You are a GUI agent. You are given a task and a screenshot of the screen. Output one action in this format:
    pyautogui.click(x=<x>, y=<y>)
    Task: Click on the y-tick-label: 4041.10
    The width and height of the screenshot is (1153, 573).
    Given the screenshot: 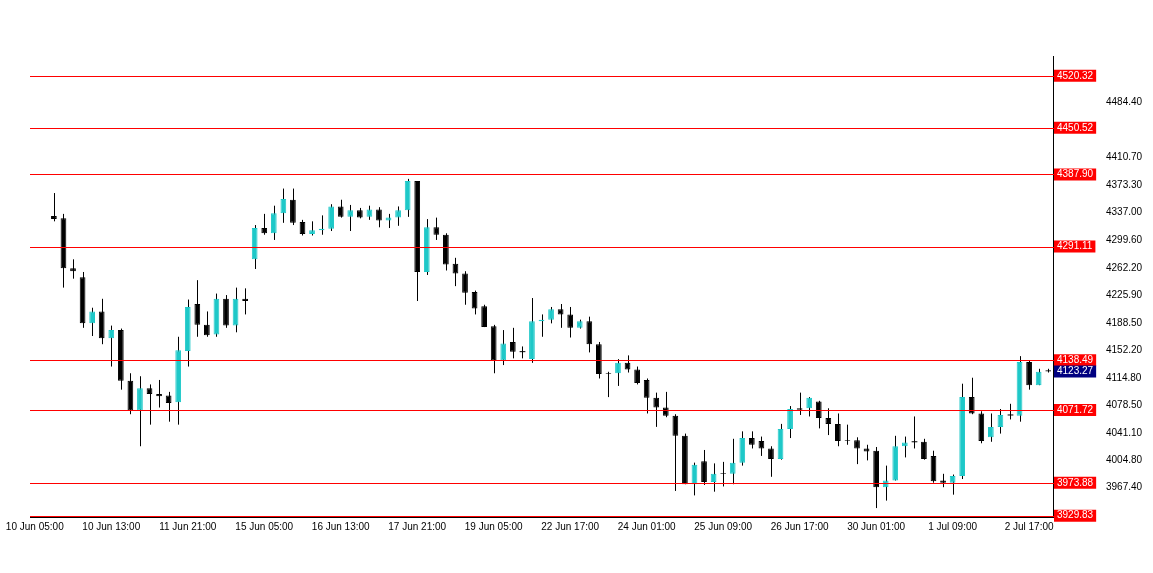 What is the action you would take?
    pyautogui.click(x=1124, y=432)
    